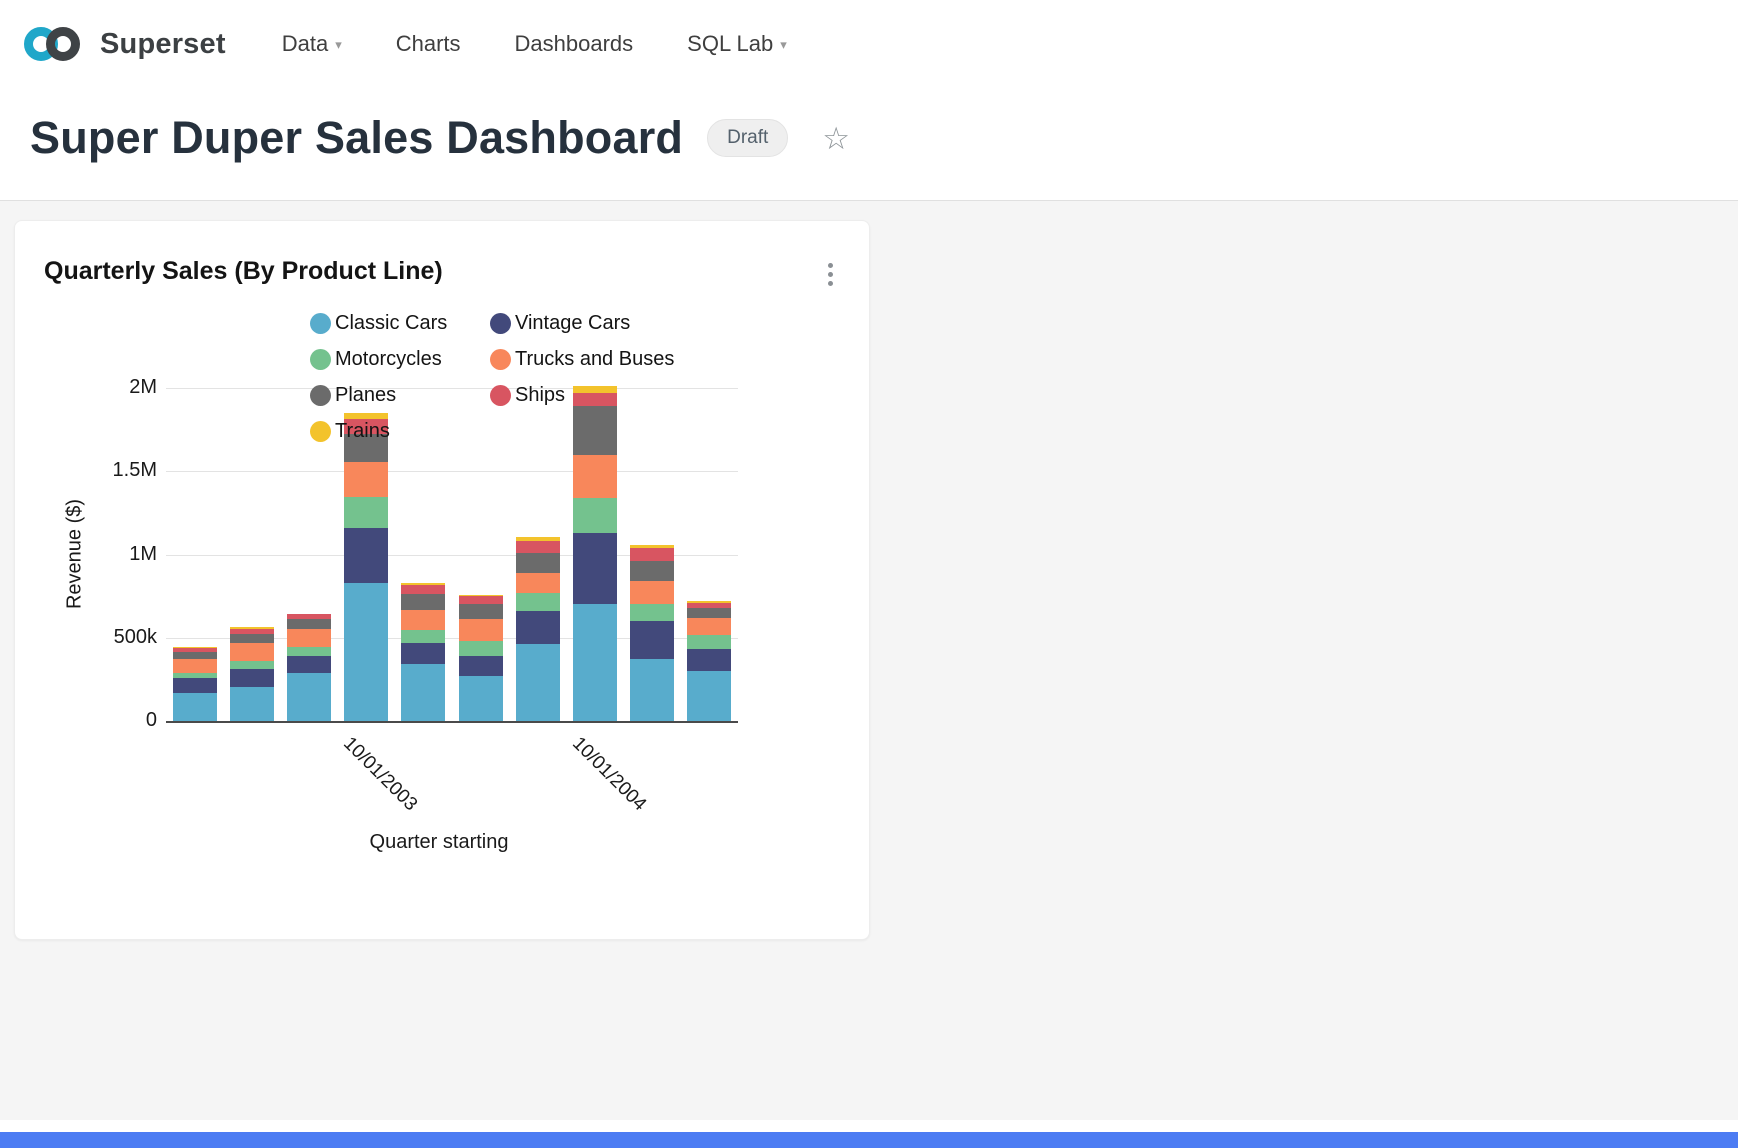 This screenshot has width=1738, height=1148. Describe the element at coordinates (830, 274) in the screenshot. I see `more-options-button` at that location.